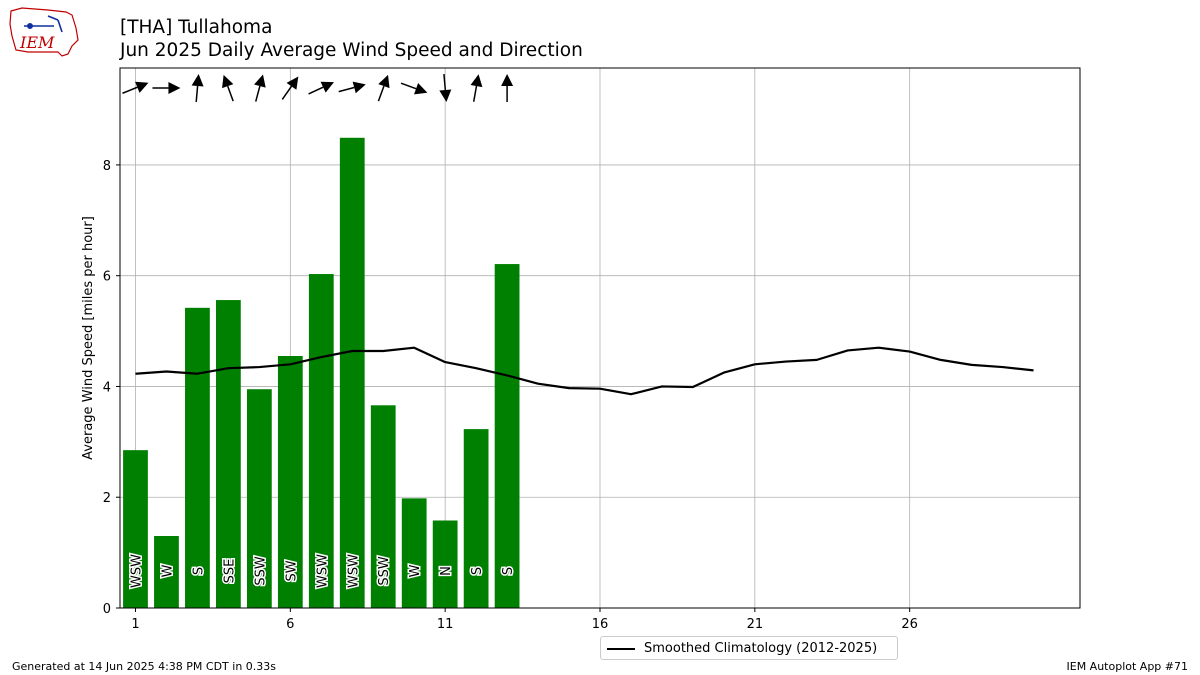 Image resolution: width=1200 pixels, height=675 pixels. I want to click on climatology-polyline, so click(584, 371).